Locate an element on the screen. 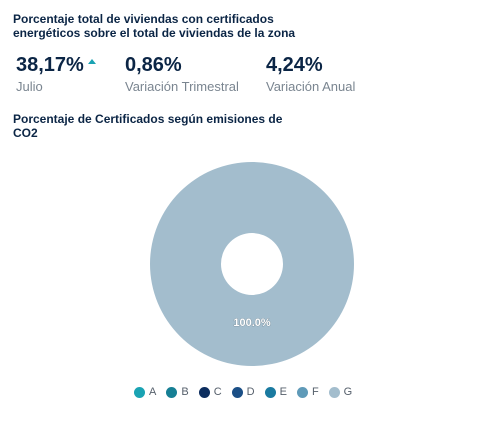 This screenshot has width=498, height=424. legend-label: C is located at coordinates (217, 392).